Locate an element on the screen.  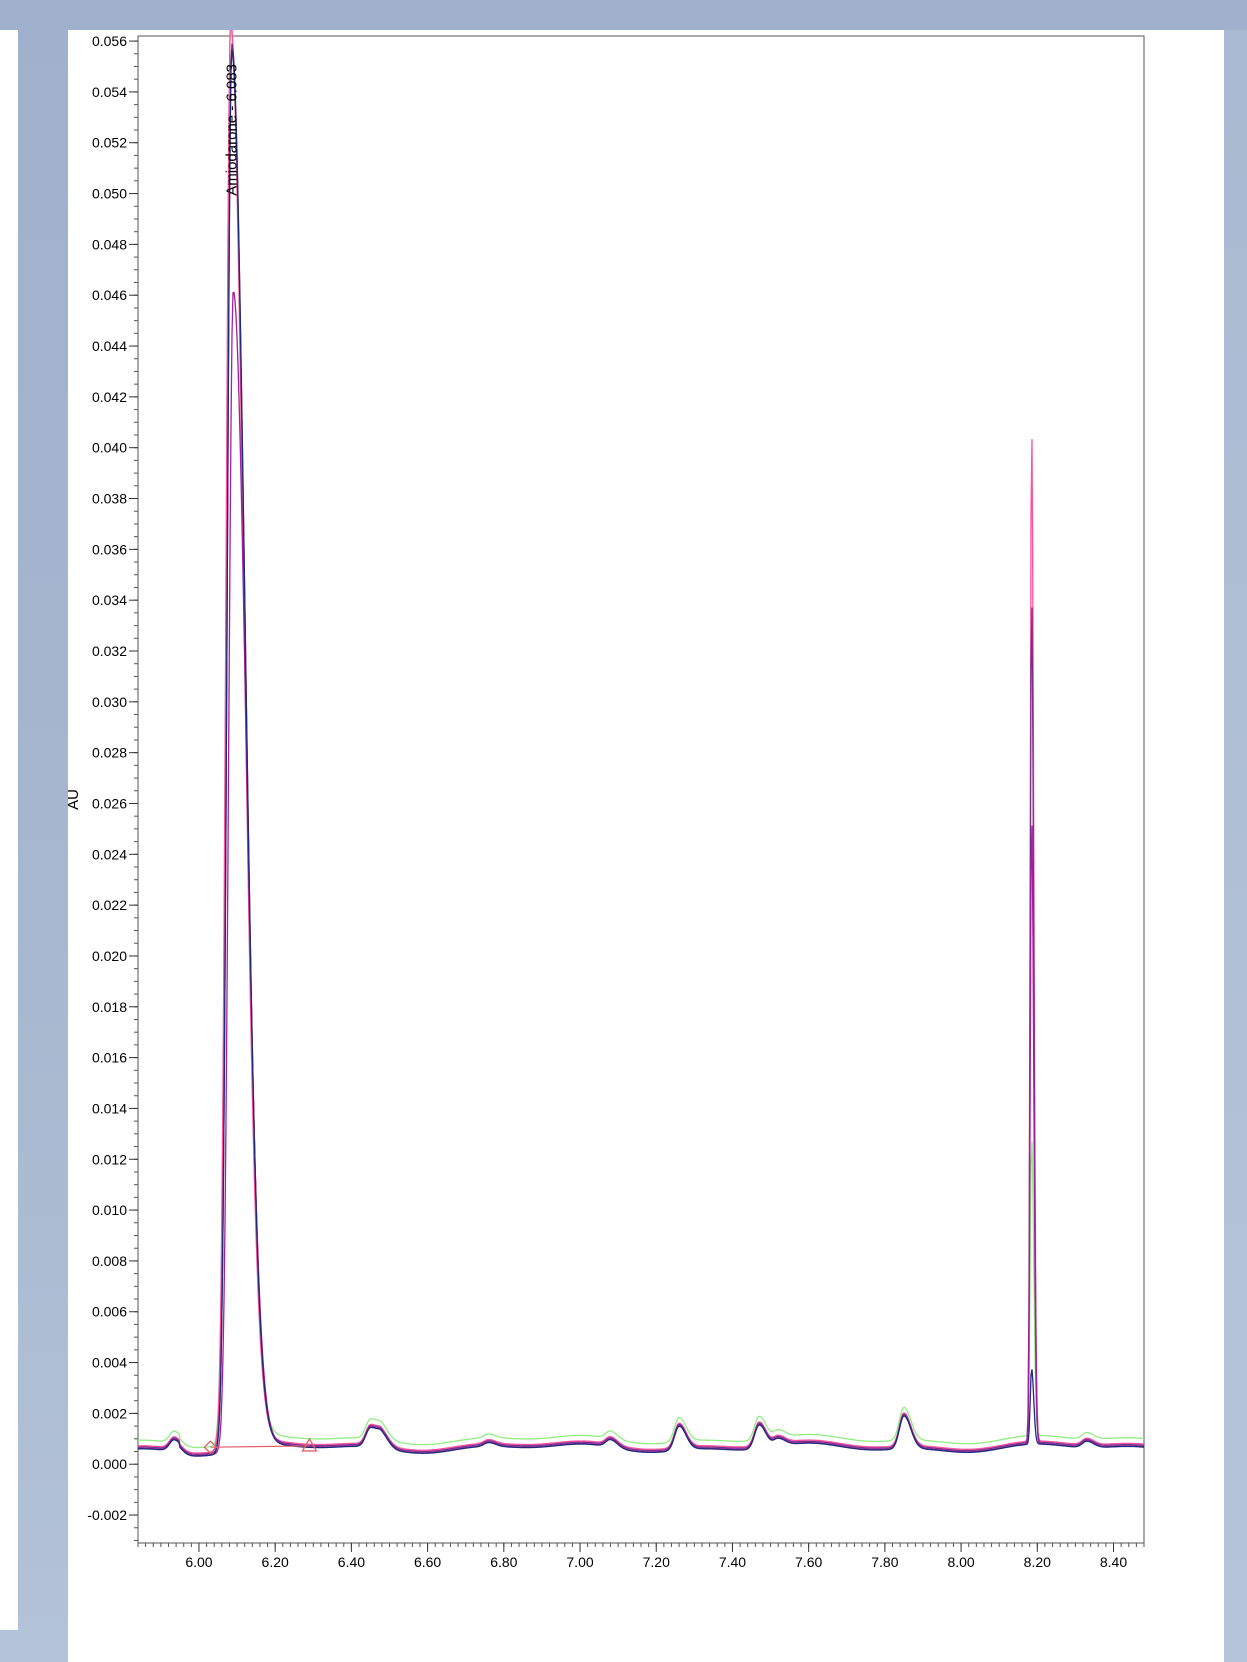
y-tick-label: 0.006 is located at coordinates (109, 1312).